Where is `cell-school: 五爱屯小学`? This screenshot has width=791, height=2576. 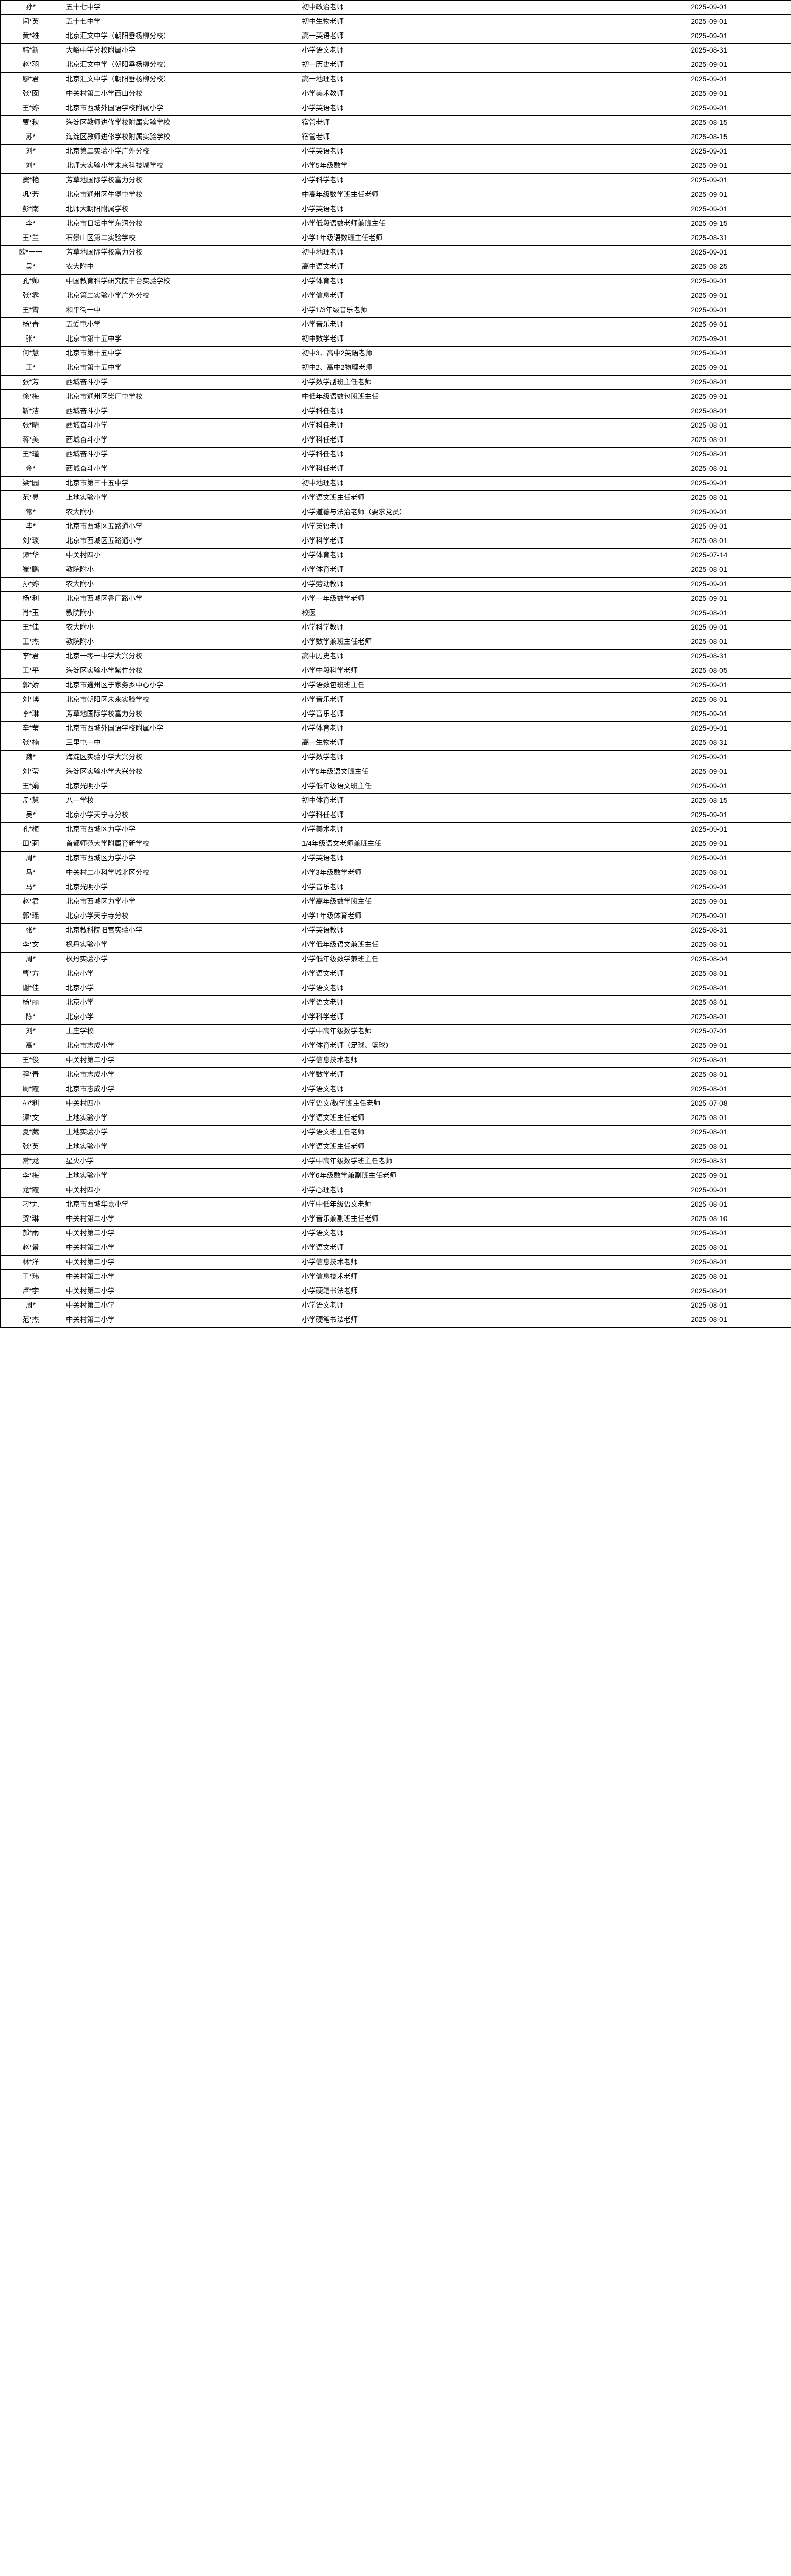
cell-school: 五爱屯小学 is located at coordinates (179, 324).